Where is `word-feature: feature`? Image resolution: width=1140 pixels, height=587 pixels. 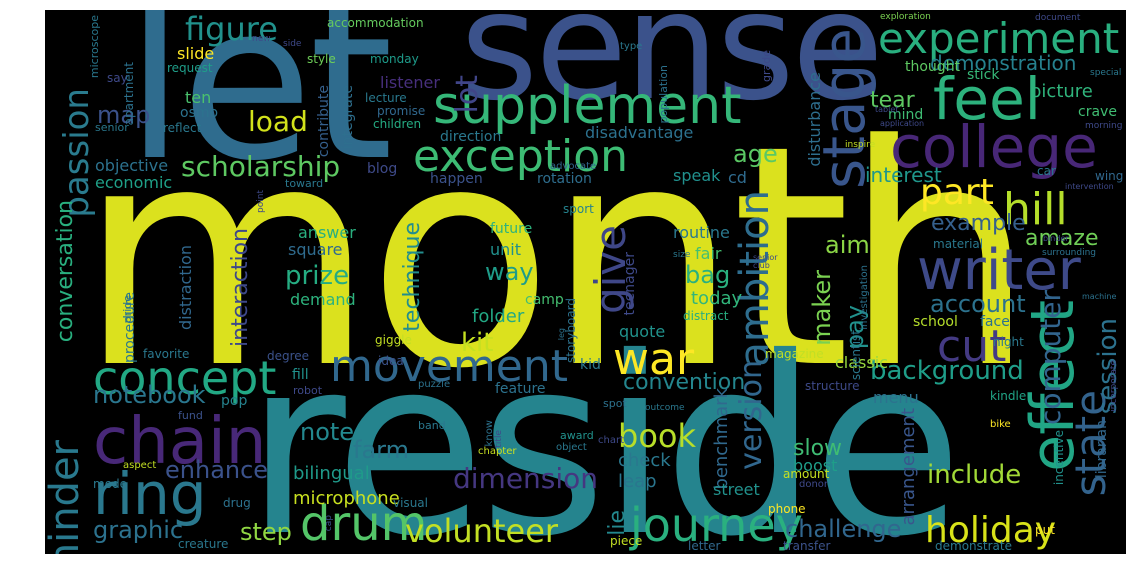
word-feature: feature is located at coordinates (520, 389).